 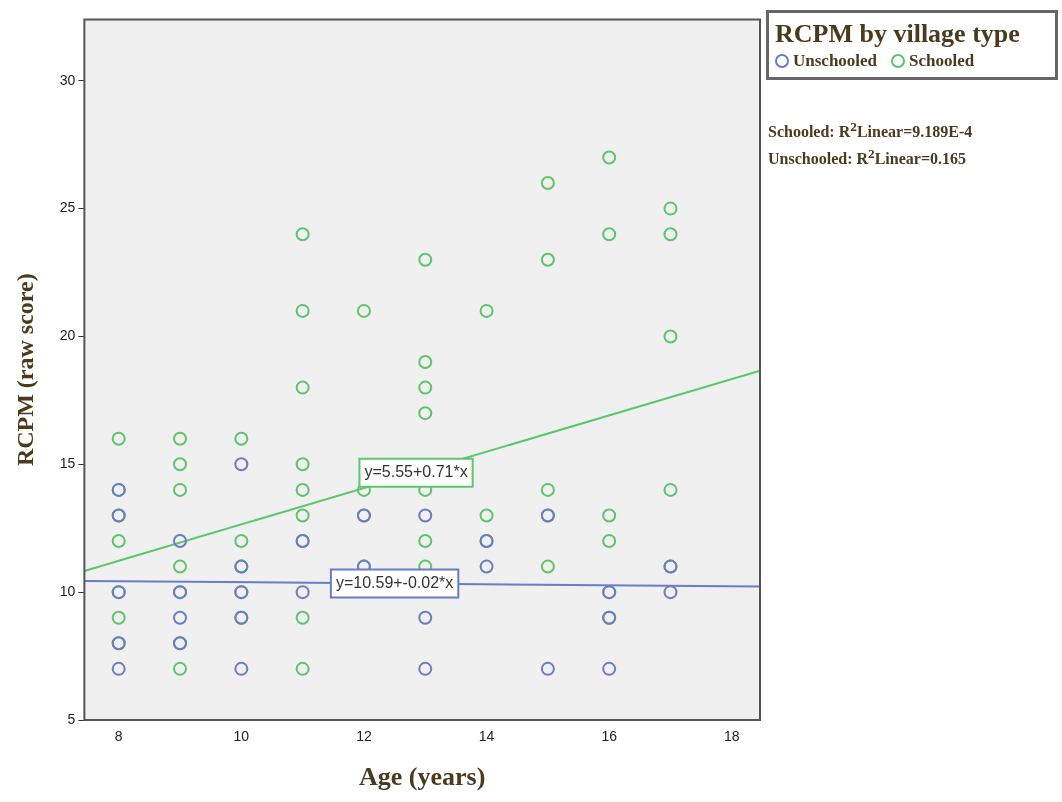 What do you see at coordinates (67, 591) in the screenshot?
I see `y-tick-label: 10` at bounding box center [67, 591].